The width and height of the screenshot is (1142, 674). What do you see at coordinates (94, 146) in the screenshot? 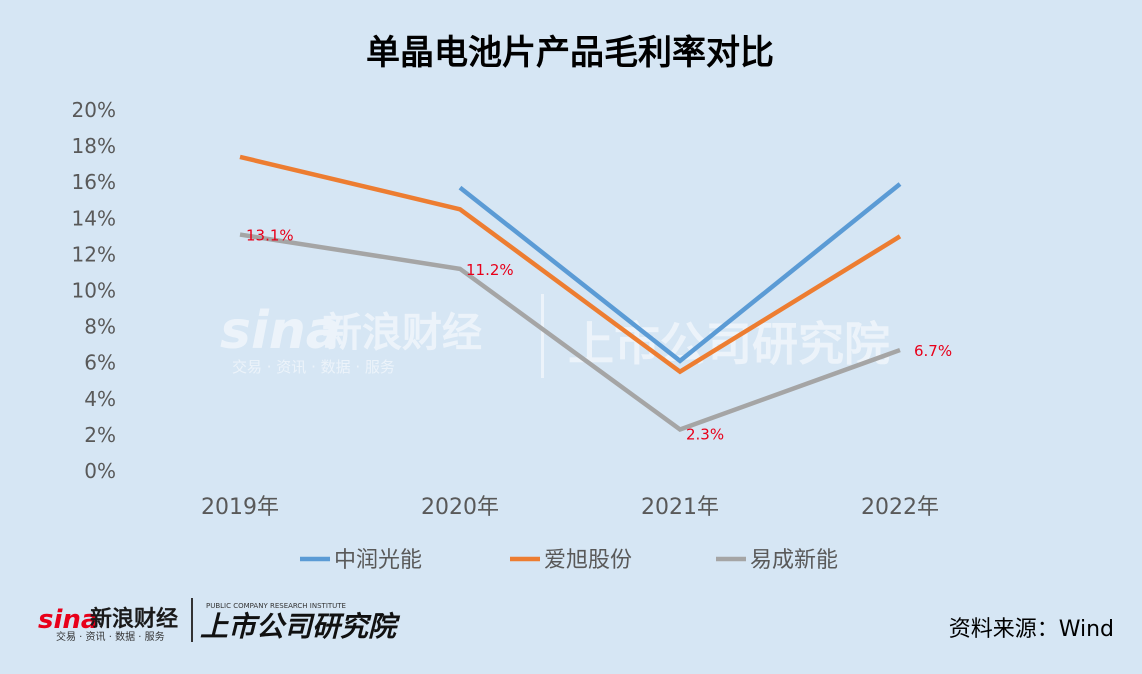
I see `y-tick-label: 18%` at bounding box center [94, 146].